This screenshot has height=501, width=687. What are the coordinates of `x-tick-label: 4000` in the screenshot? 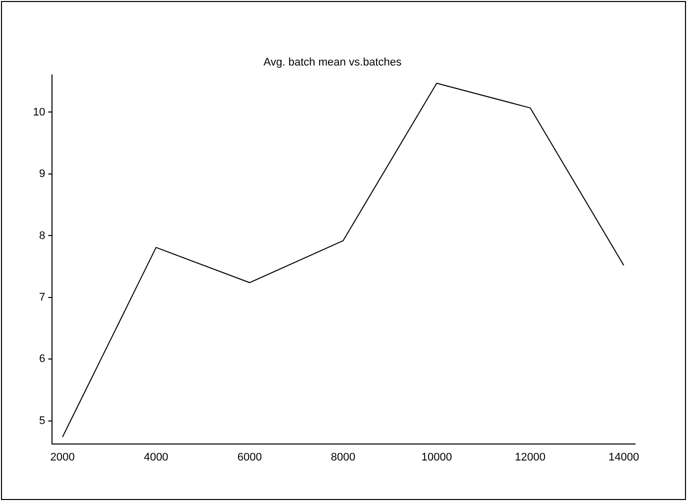 It's located at (156, 457).